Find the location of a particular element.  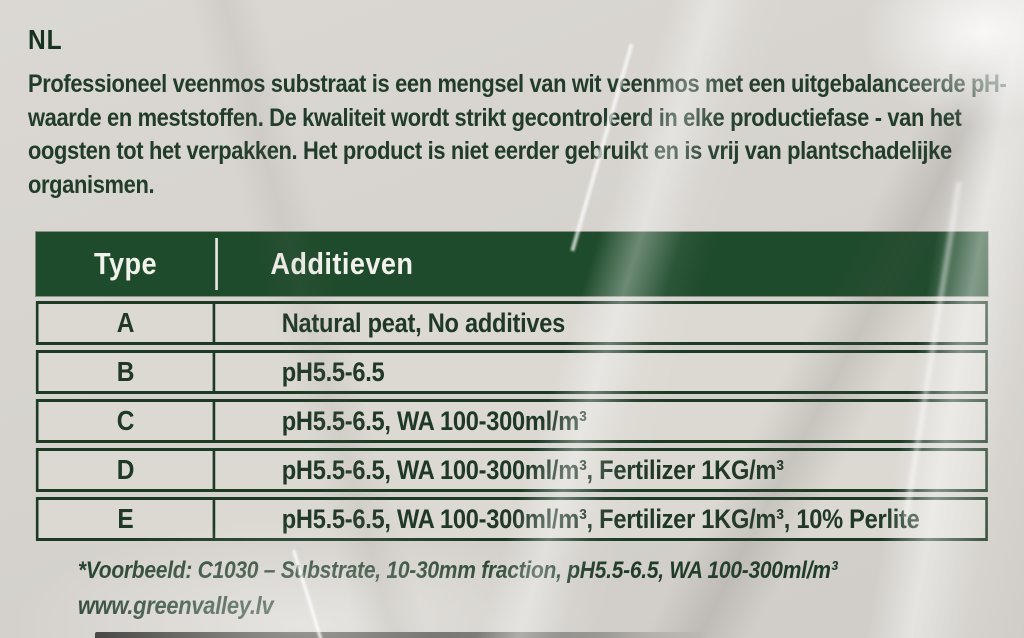

table-header-additives: Additieven is located at coordinates (342, 263).